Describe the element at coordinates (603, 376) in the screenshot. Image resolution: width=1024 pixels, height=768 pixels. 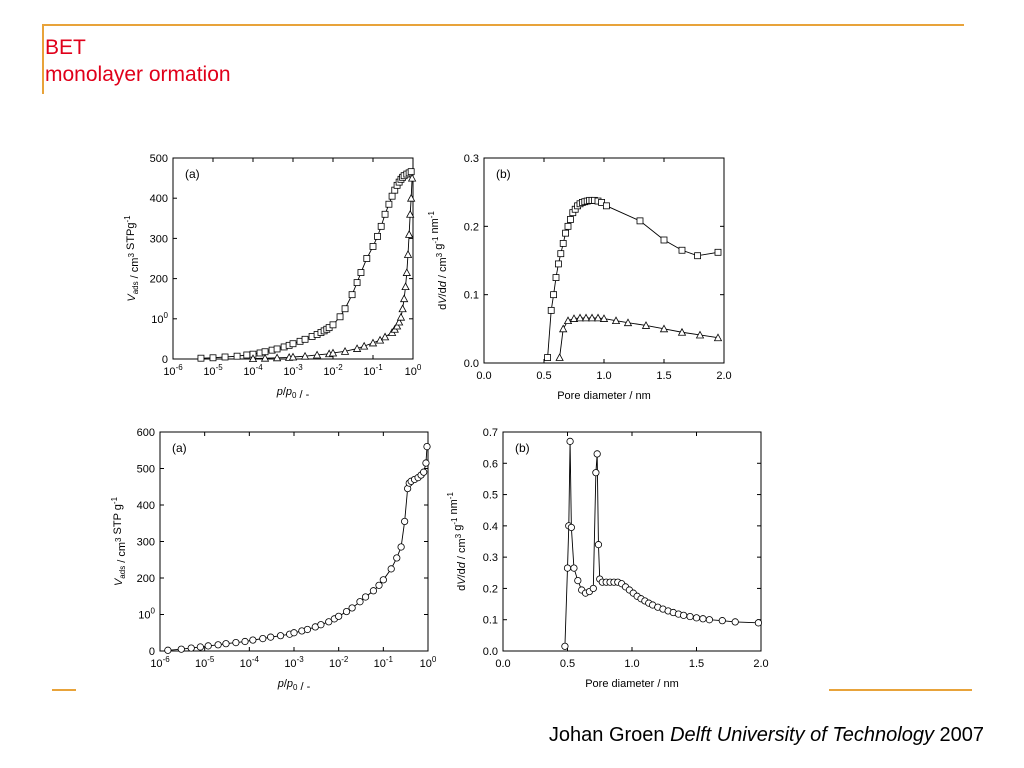
I see `x-tick-label: 1.0` at that location.